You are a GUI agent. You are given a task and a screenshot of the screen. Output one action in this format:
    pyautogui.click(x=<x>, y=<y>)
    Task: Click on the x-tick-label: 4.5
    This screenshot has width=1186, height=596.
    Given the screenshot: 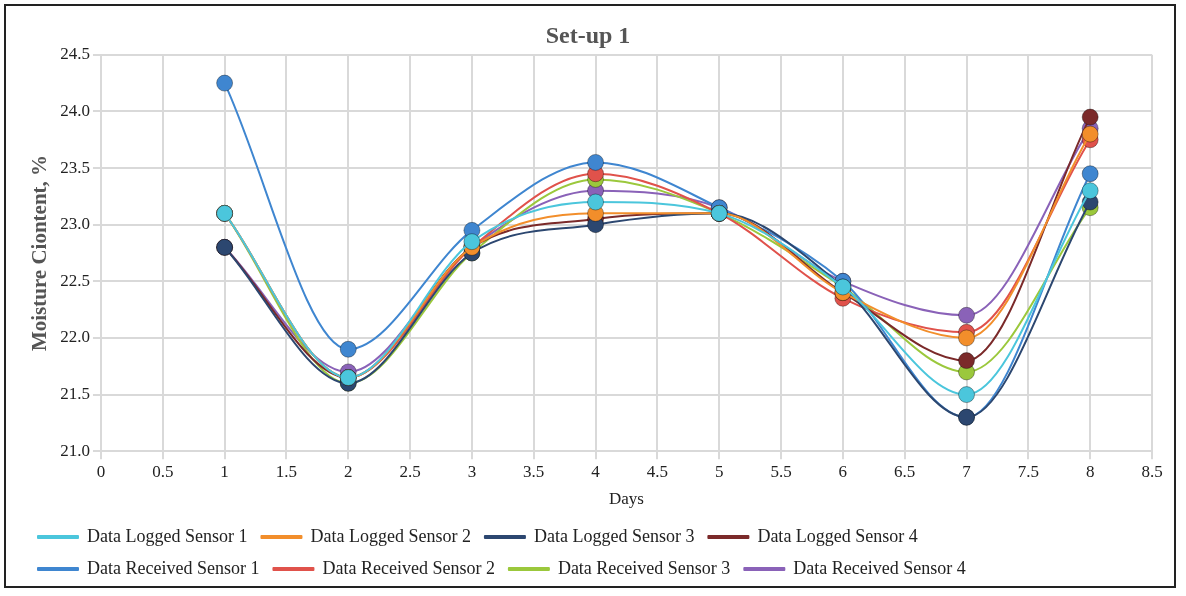 What is the action you would take?
    pyautogui.click(x=657, y=471)
    